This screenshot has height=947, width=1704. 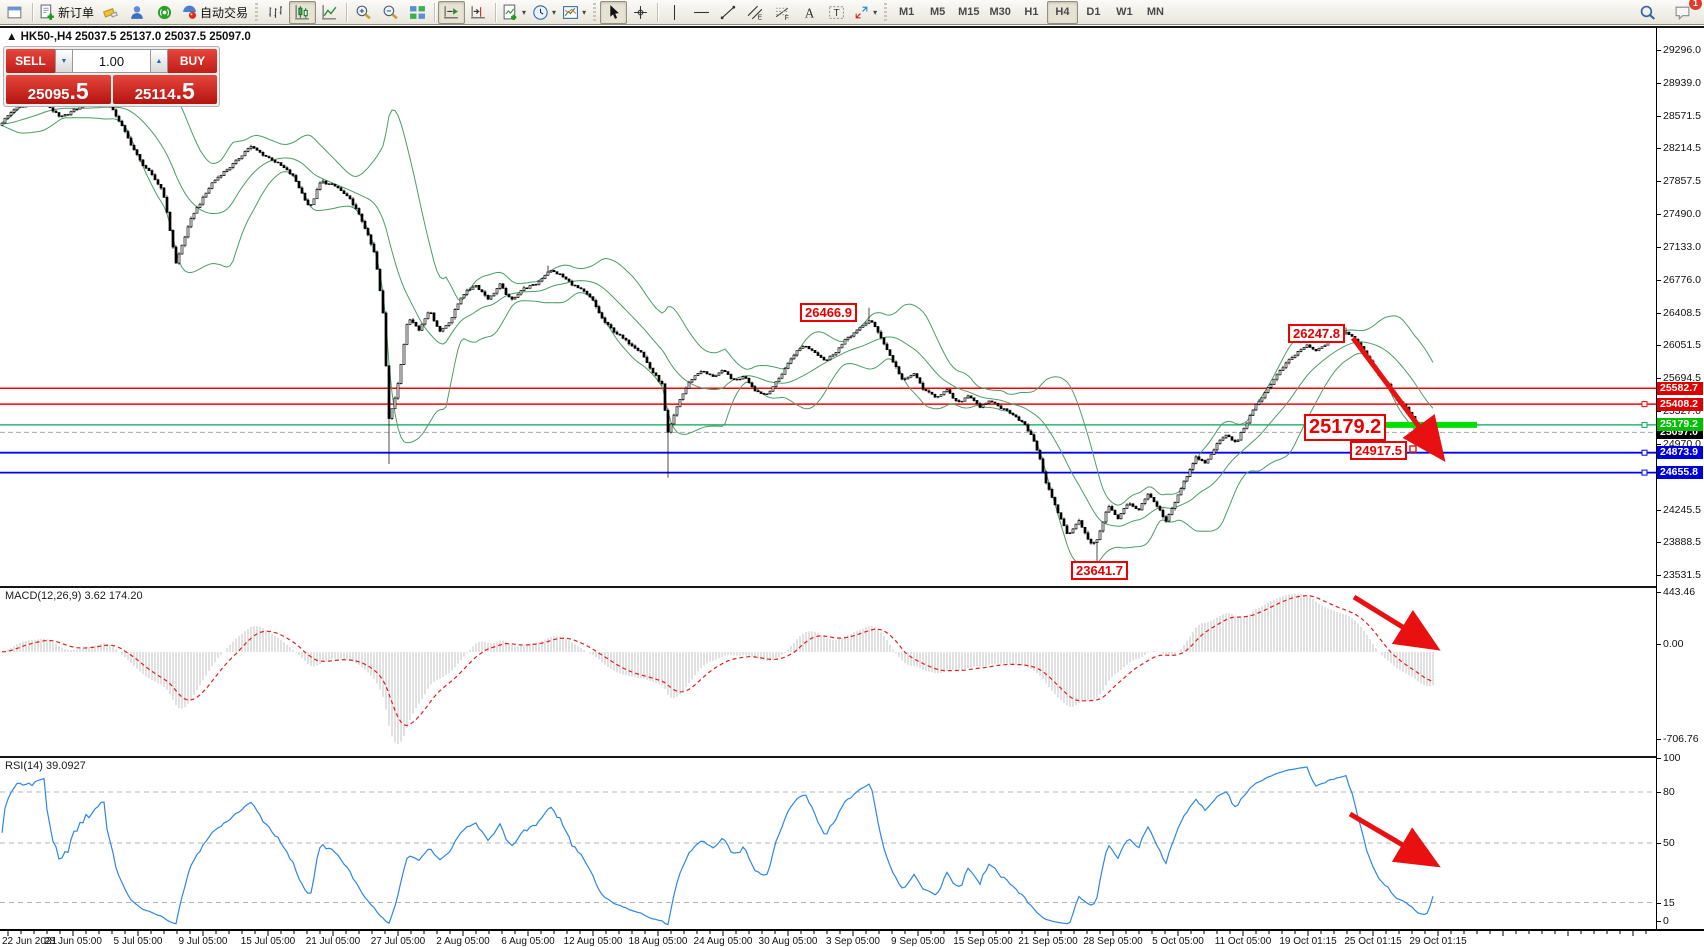 I want to click on autoscroll-icon, so click(x=451, y=12).